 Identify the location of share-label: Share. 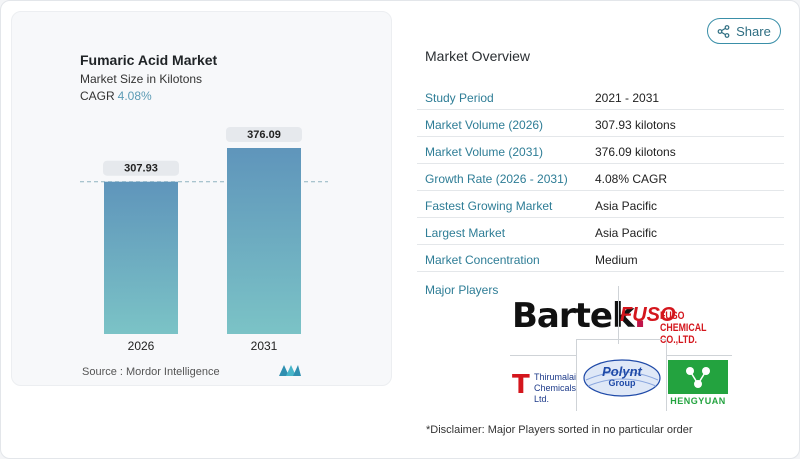
(753, 31).